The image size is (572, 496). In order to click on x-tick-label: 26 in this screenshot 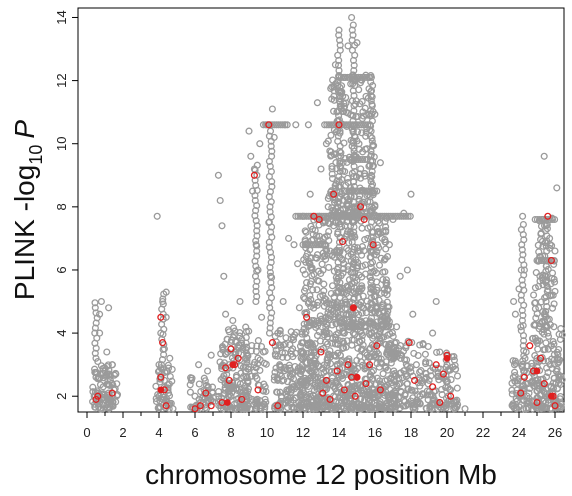, I will do `click(555, 432)`.